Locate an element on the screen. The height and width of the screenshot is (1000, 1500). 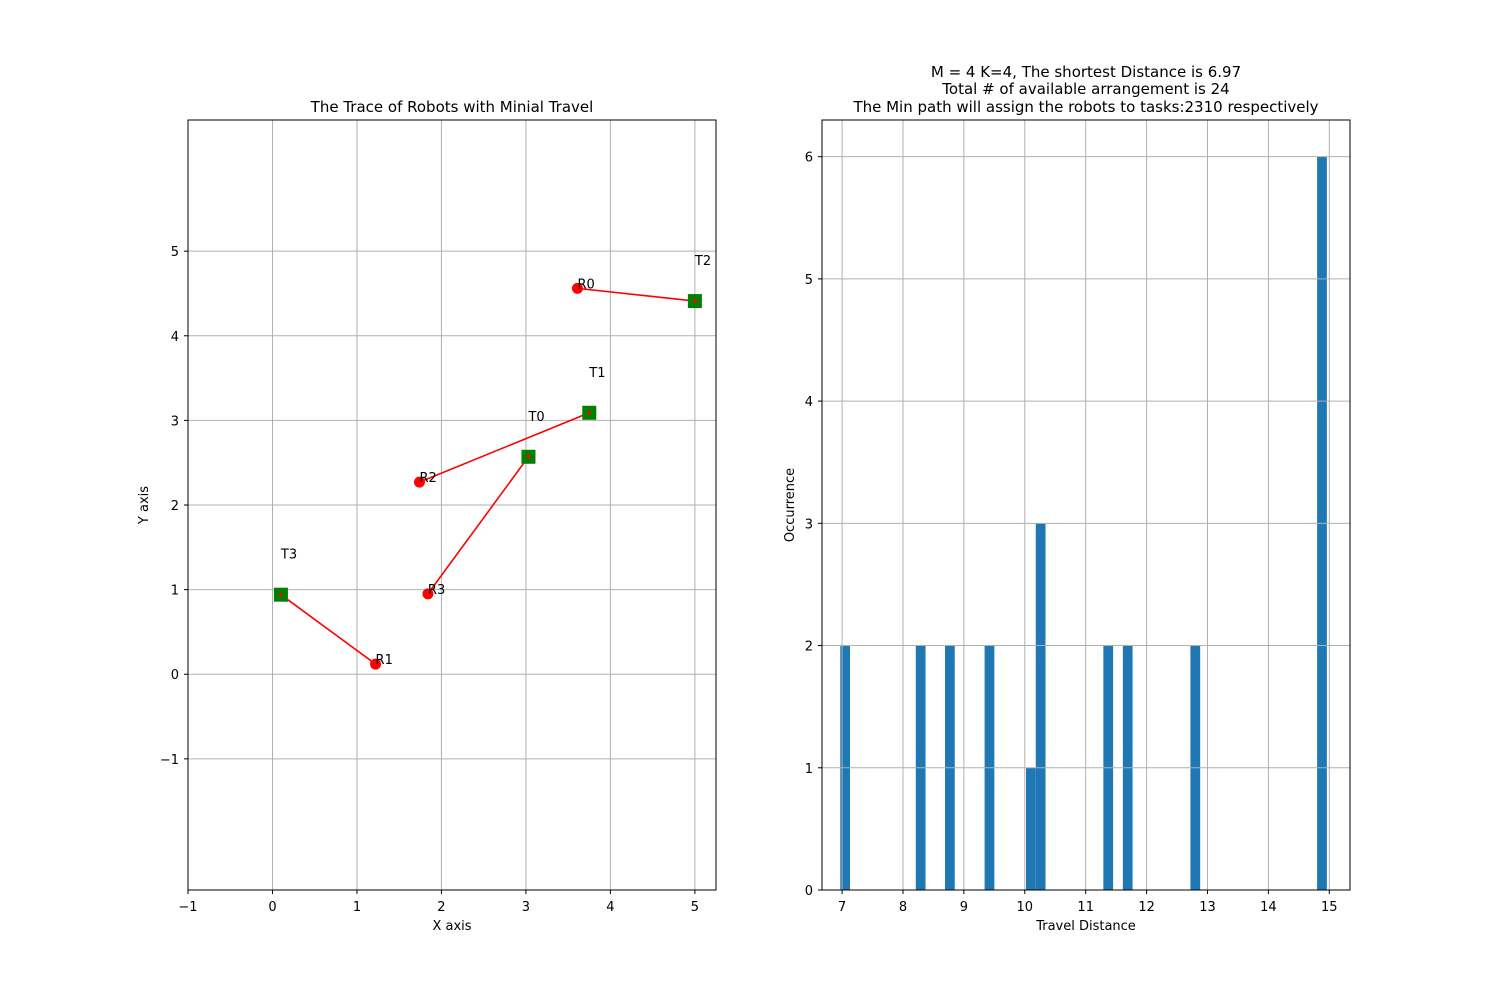
robot-label-r2: R2 is located at coordinates (427, 478).